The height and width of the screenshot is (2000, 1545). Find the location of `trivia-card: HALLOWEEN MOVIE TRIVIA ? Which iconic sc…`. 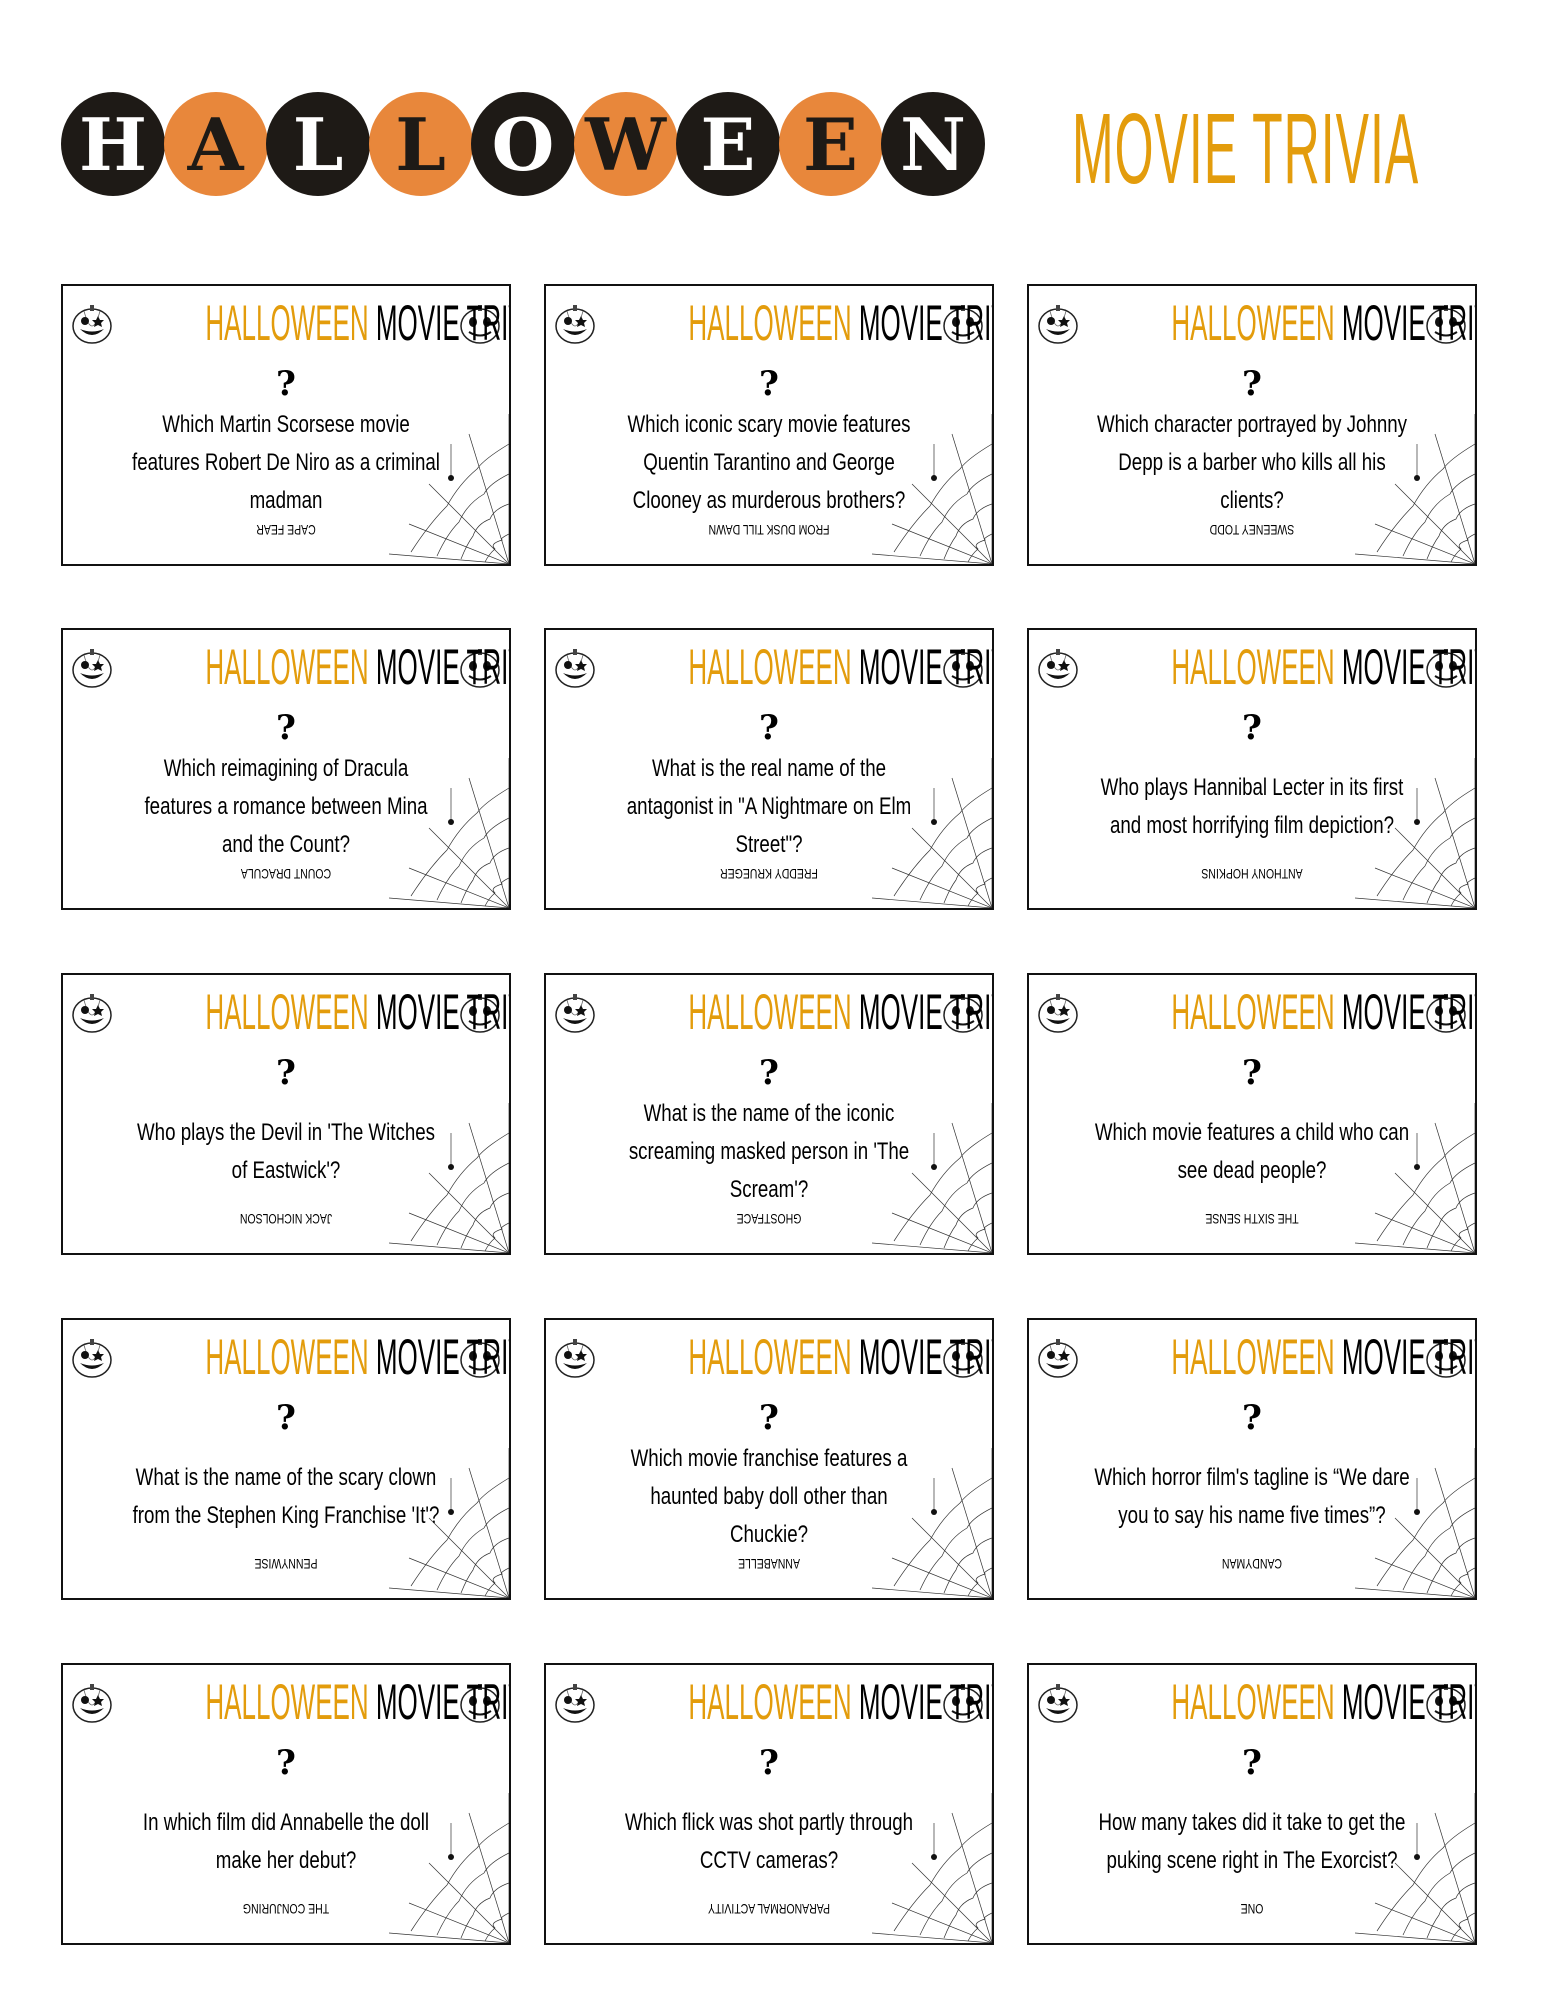

trivia-card: HALLOWEEN MOVIE TRIVIA ? Which iconic sc… is located at coordinates (769, 425).